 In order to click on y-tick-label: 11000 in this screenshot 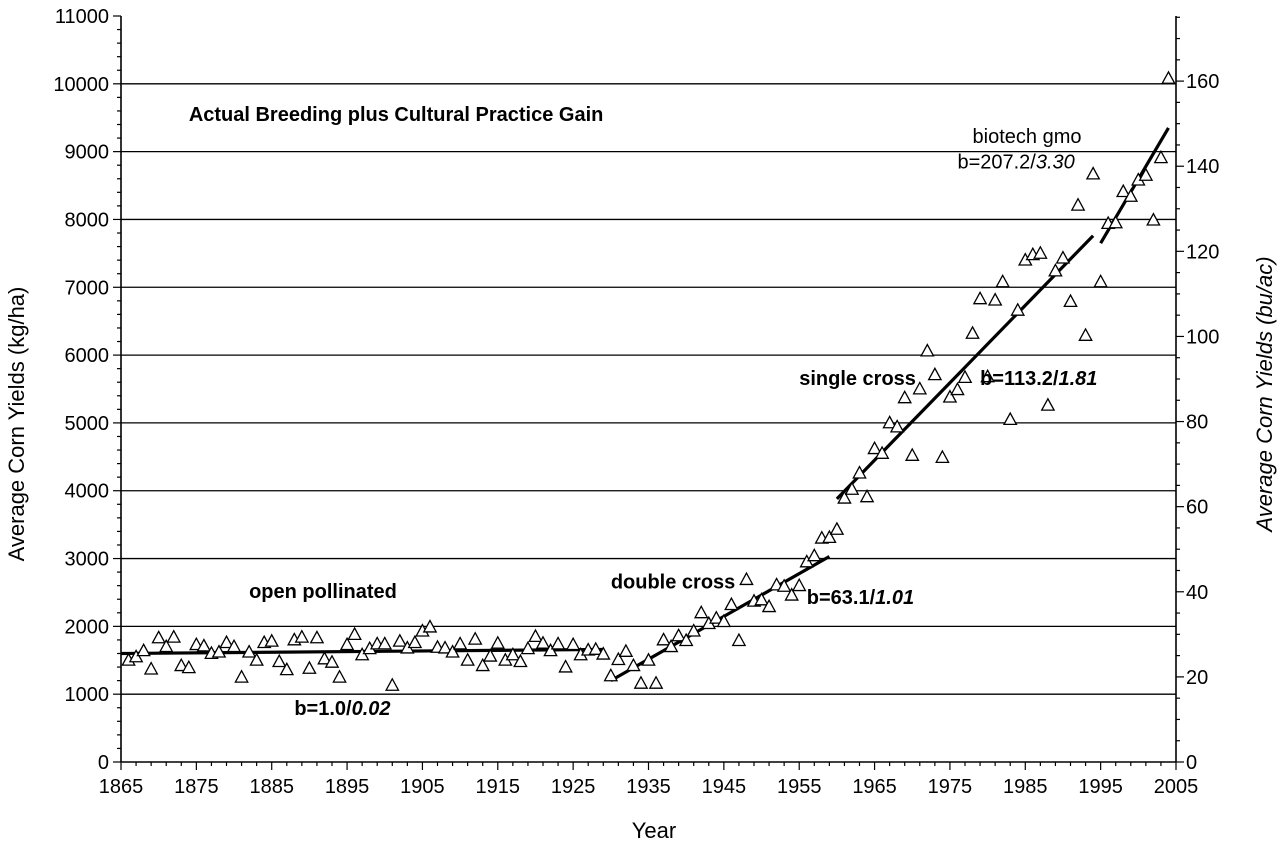, I will do `click(82, 17)`.